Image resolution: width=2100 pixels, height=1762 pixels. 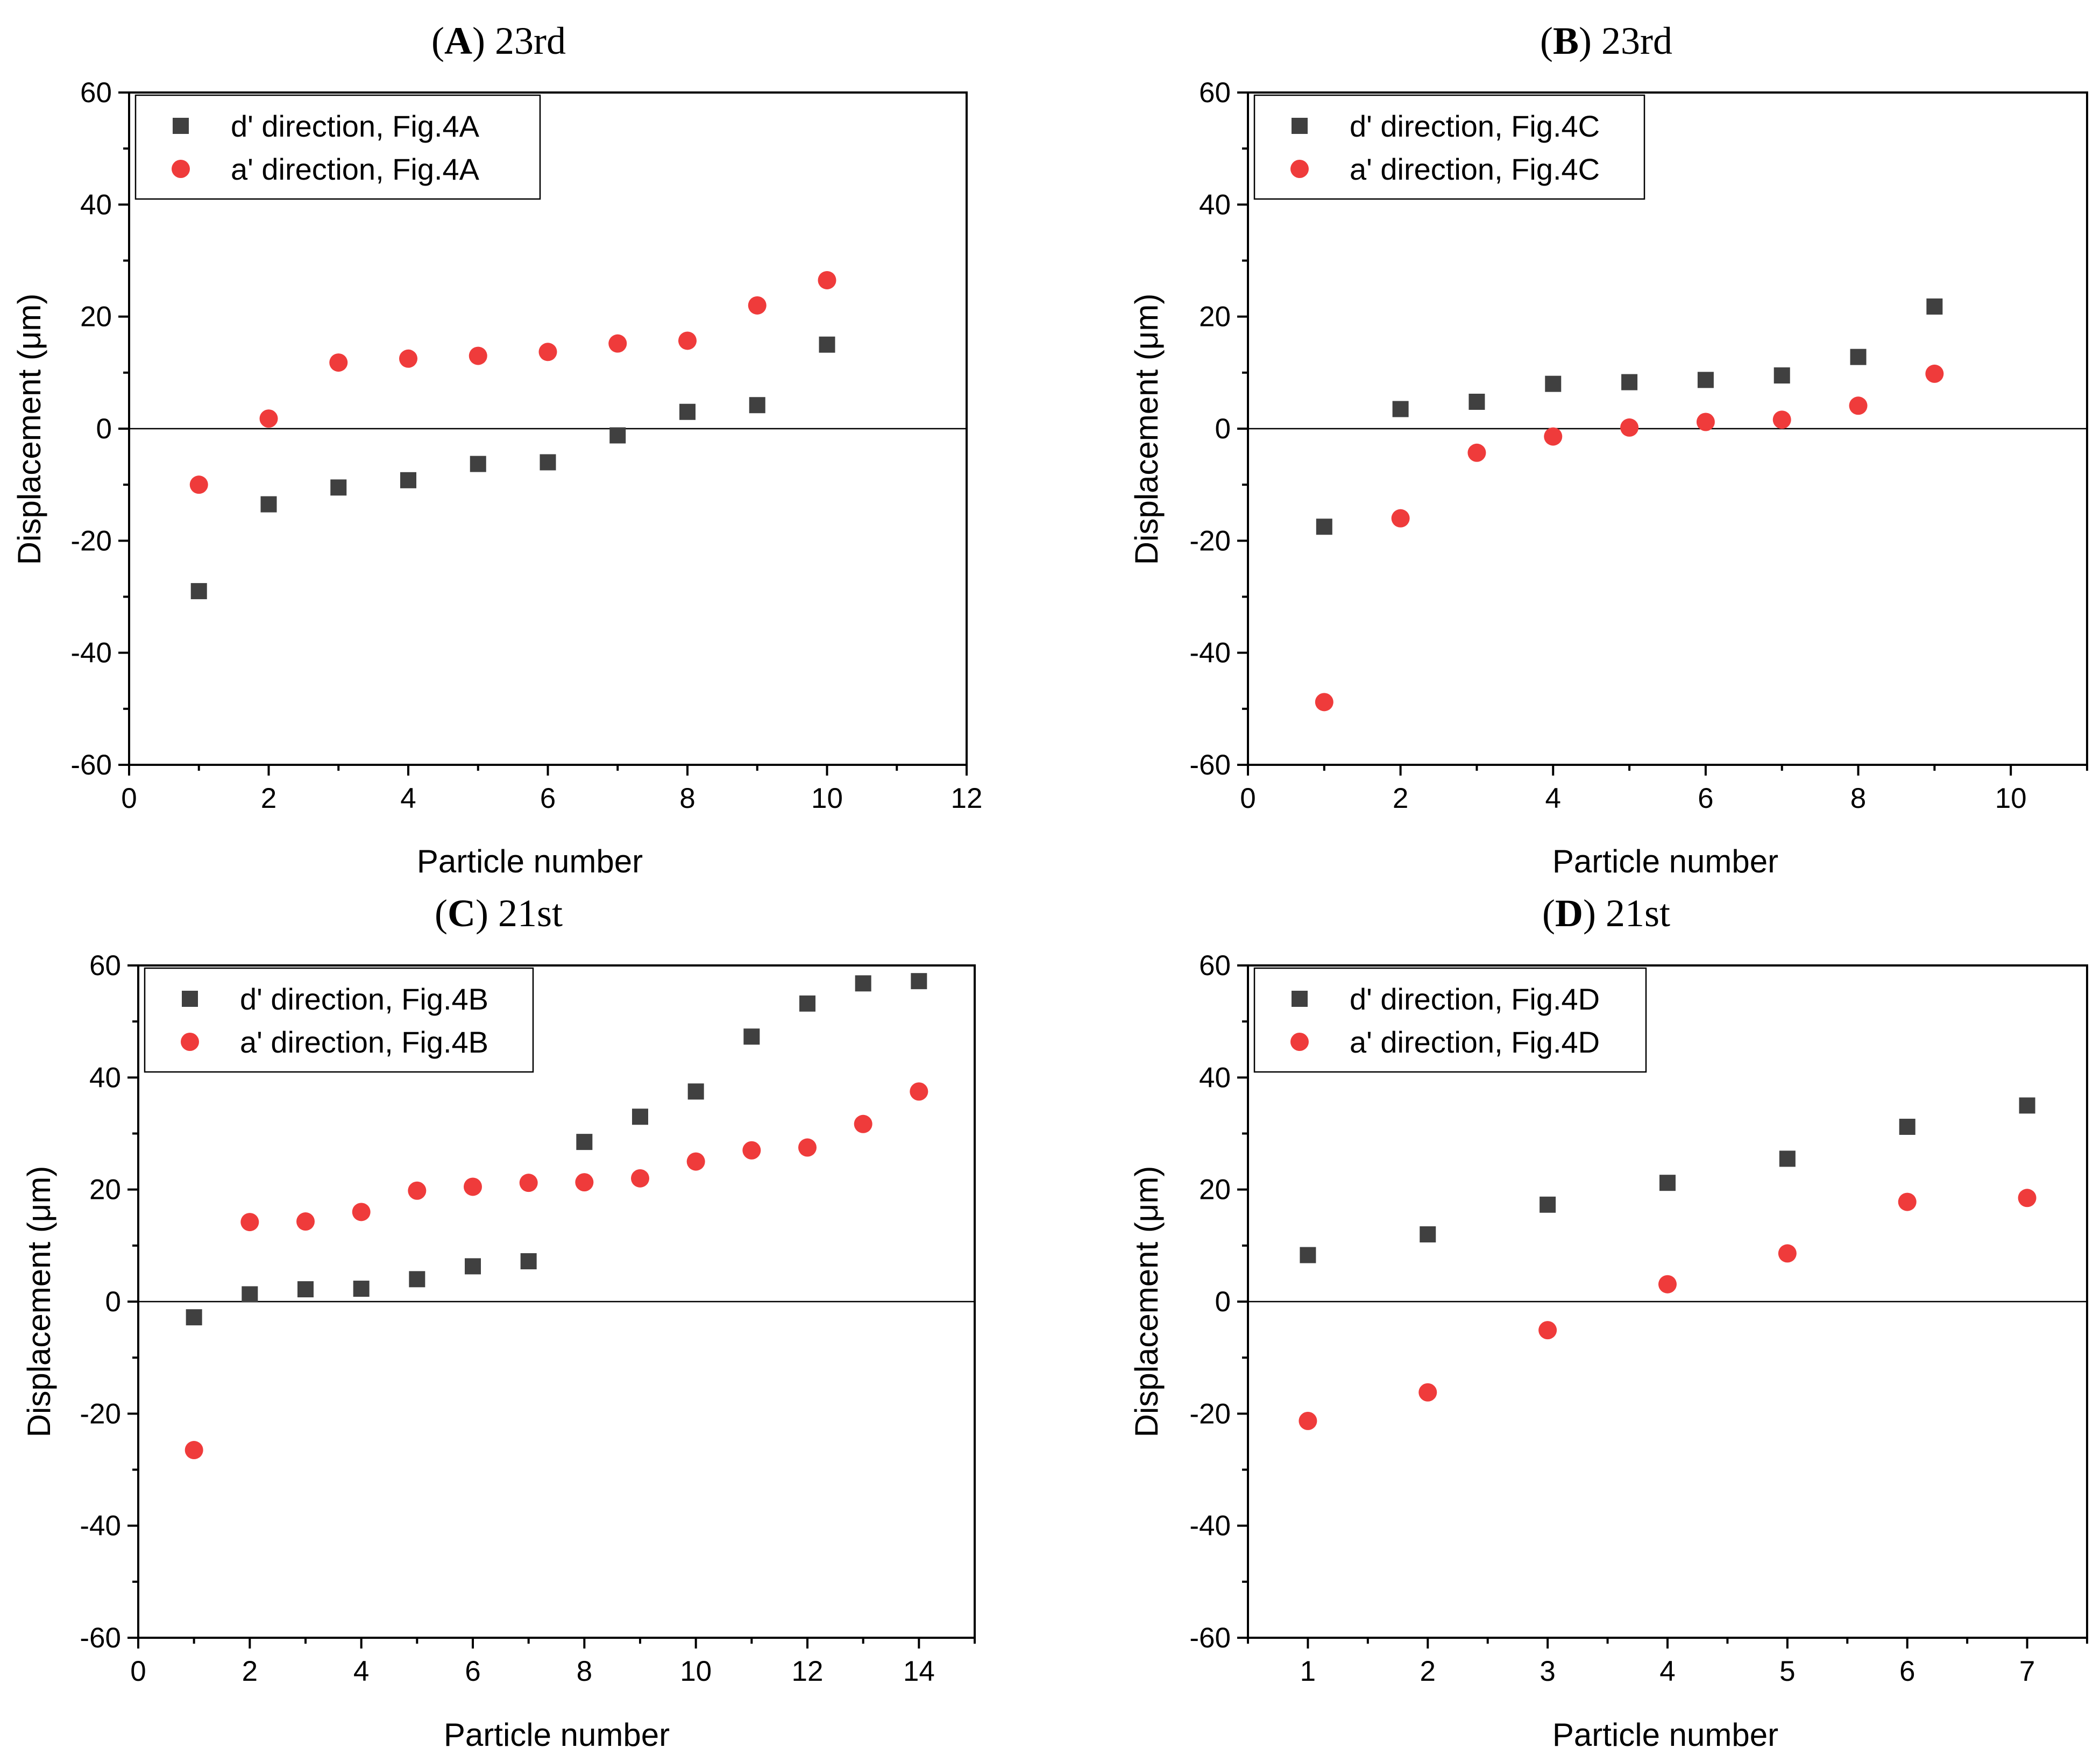 What do you see at coordinates (39, 1302) in the screenshot?
I see `panel-c-ylabel: Displacement (μm)` at bounding box center [39, 1302].